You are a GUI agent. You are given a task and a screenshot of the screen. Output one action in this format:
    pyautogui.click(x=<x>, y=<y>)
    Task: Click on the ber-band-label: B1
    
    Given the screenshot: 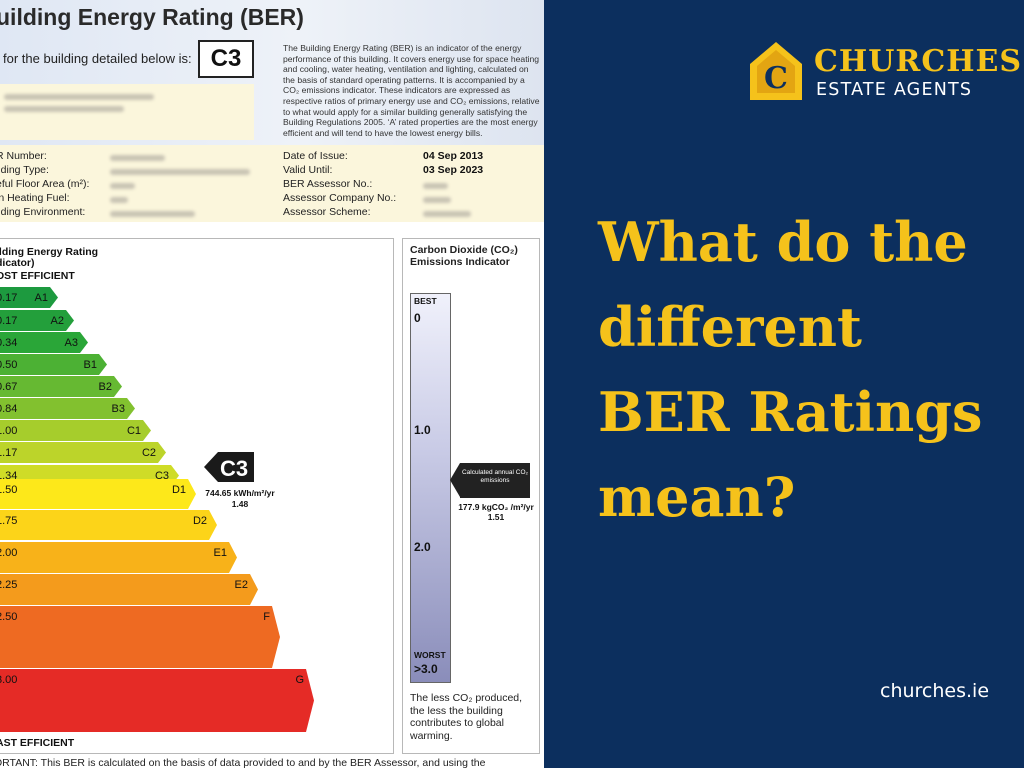 What is the action you would take?
    pyautogui.click(x=90, y=365)
    